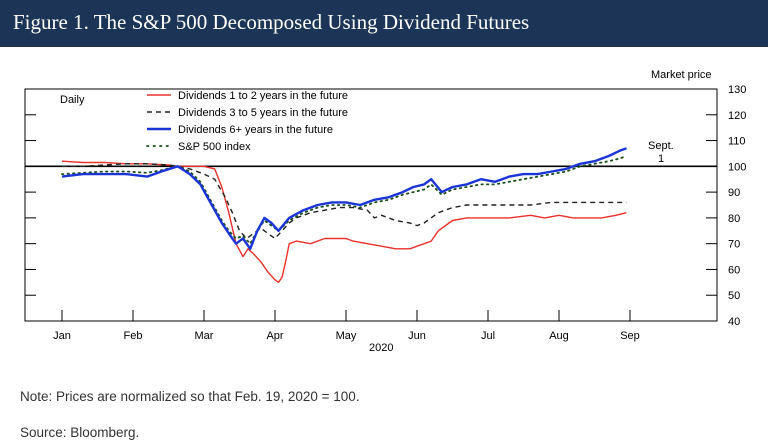 The height and width of the screenshot is (445, 768). I want to click on y-tick-label: 80, so click(734, 219).